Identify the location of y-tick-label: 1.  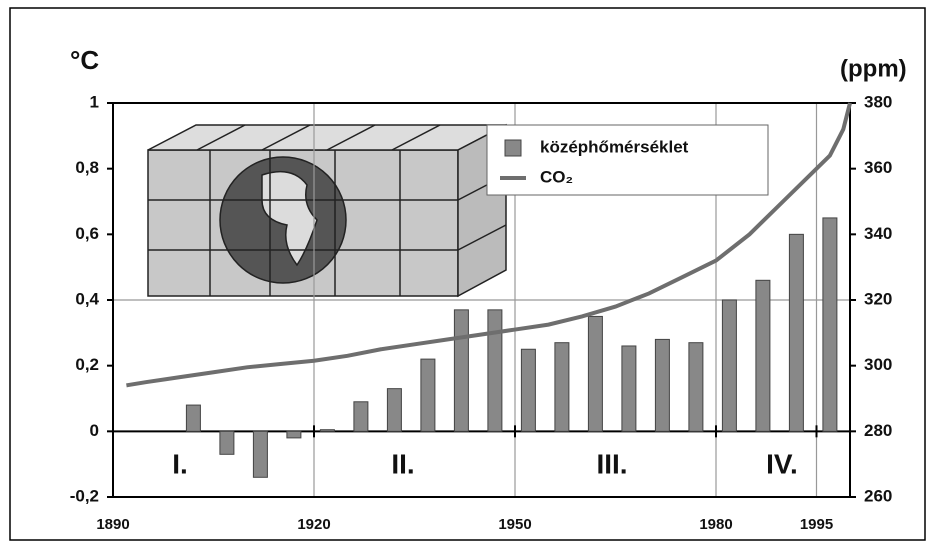
(94, 101).